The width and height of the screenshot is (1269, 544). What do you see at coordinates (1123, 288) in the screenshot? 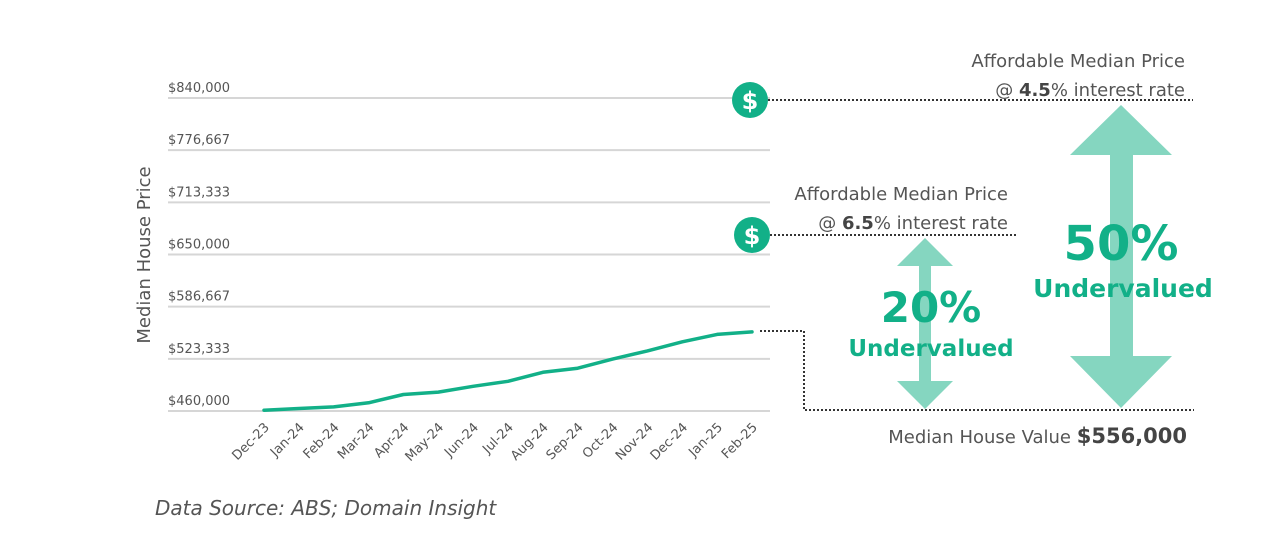
I see `gap-label-50: Undervalued` at bounding box center [1123, 288].